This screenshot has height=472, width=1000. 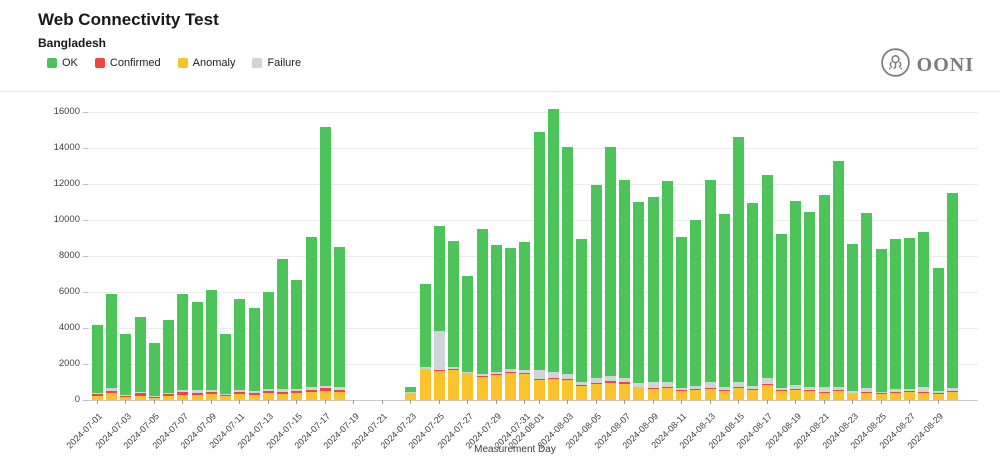 What do you see at coordinates (62, 63) in the screenshot?
I see `legend-item-ok: OK` at bounding box center [62, 63].